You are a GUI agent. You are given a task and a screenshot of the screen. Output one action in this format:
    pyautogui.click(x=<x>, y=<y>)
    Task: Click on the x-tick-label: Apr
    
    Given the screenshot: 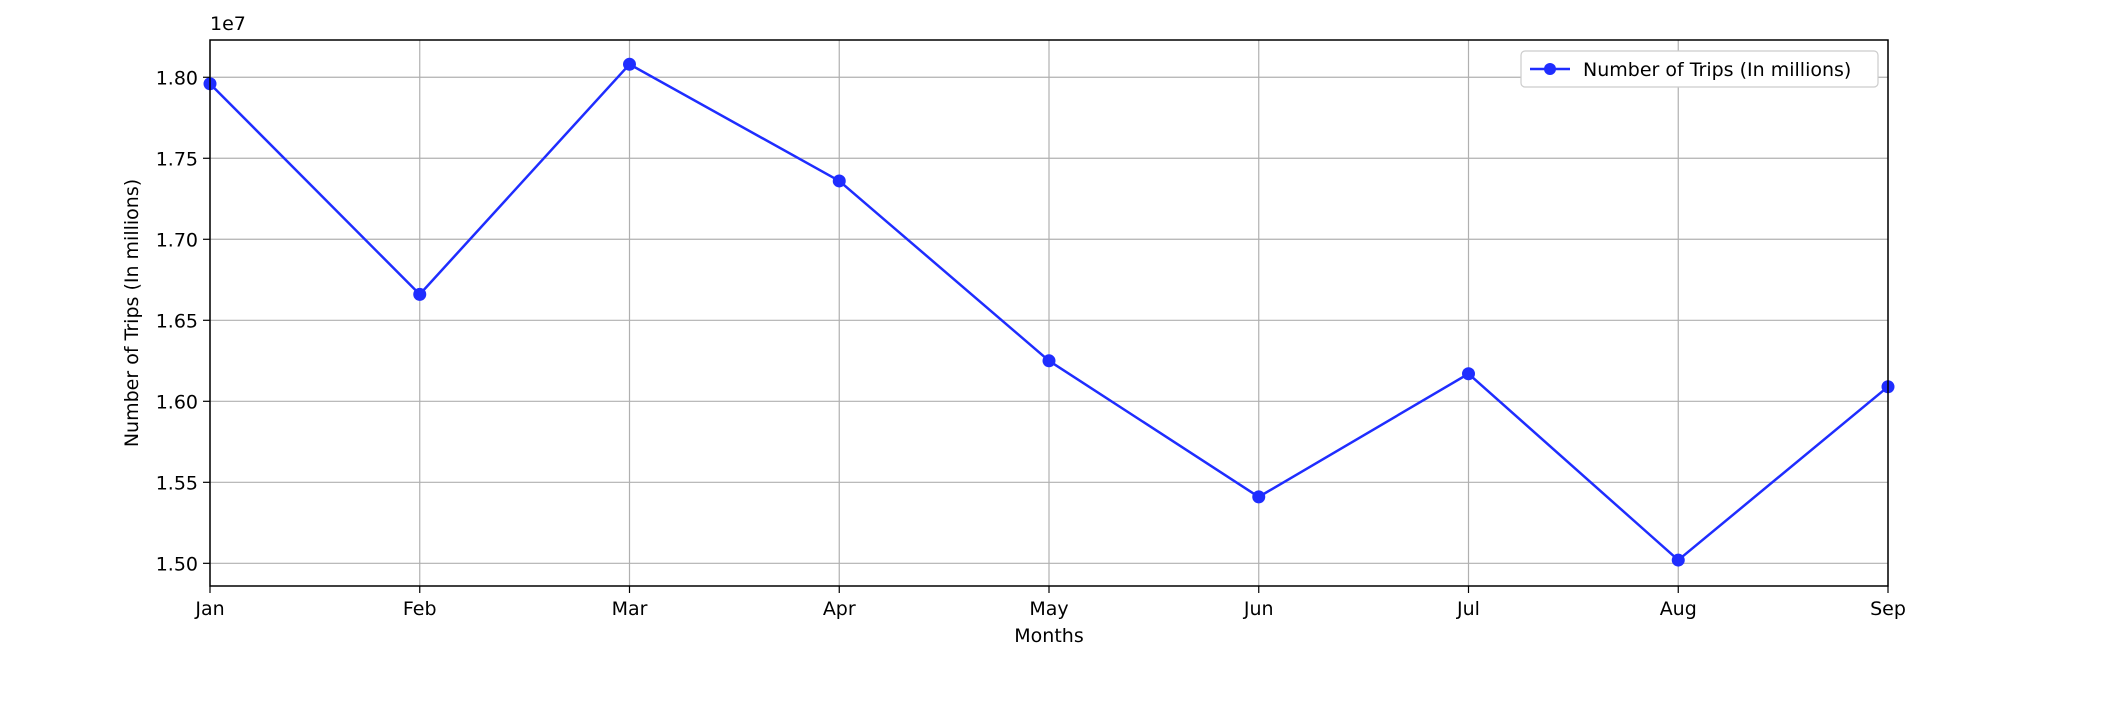 What is the action you would take?
    pyautogui.click(x=839, y=609)
    